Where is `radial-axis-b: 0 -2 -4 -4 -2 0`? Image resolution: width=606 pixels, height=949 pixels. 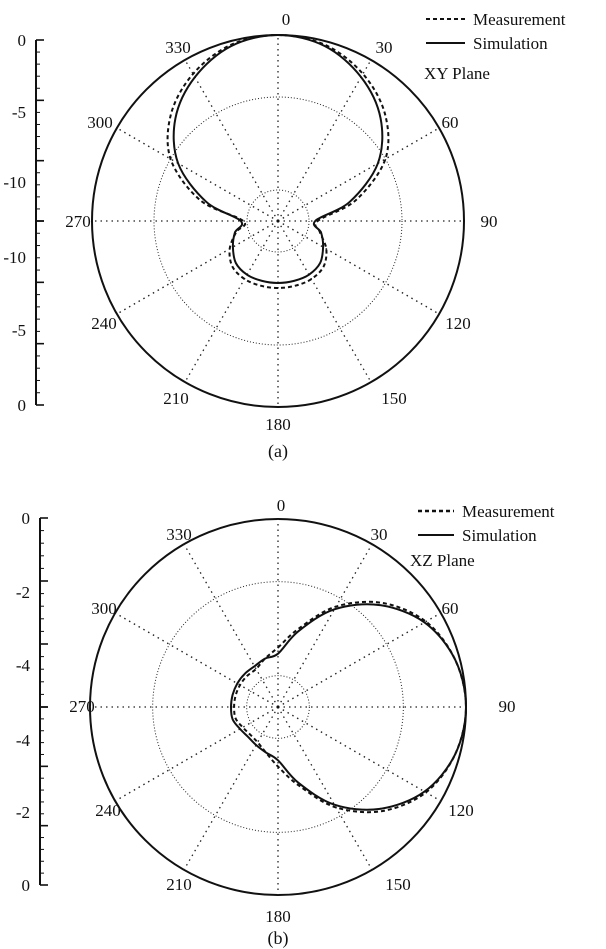
radial-axis-b: 0 -2 -4 -4 -2 0 is located at coordinates (32, 702).